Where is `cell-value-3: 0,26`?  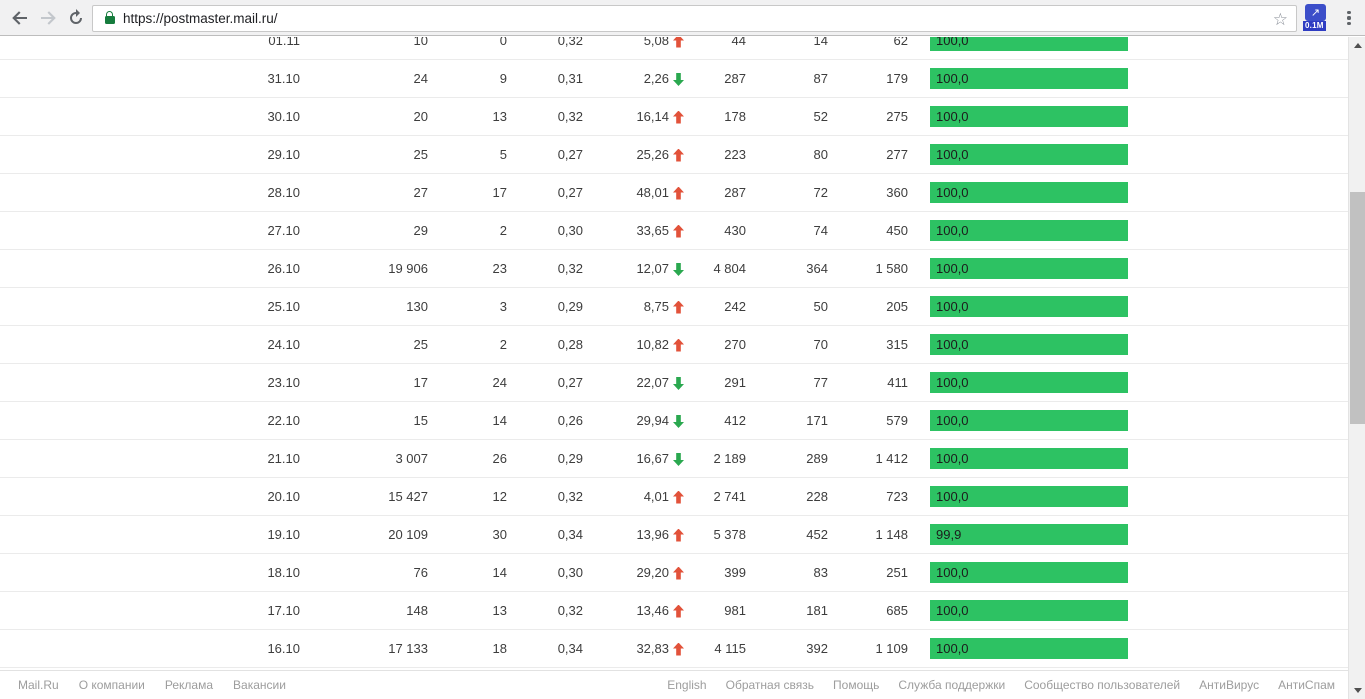 cell-value-3: 0,26 is located at coordinates (570, 420).